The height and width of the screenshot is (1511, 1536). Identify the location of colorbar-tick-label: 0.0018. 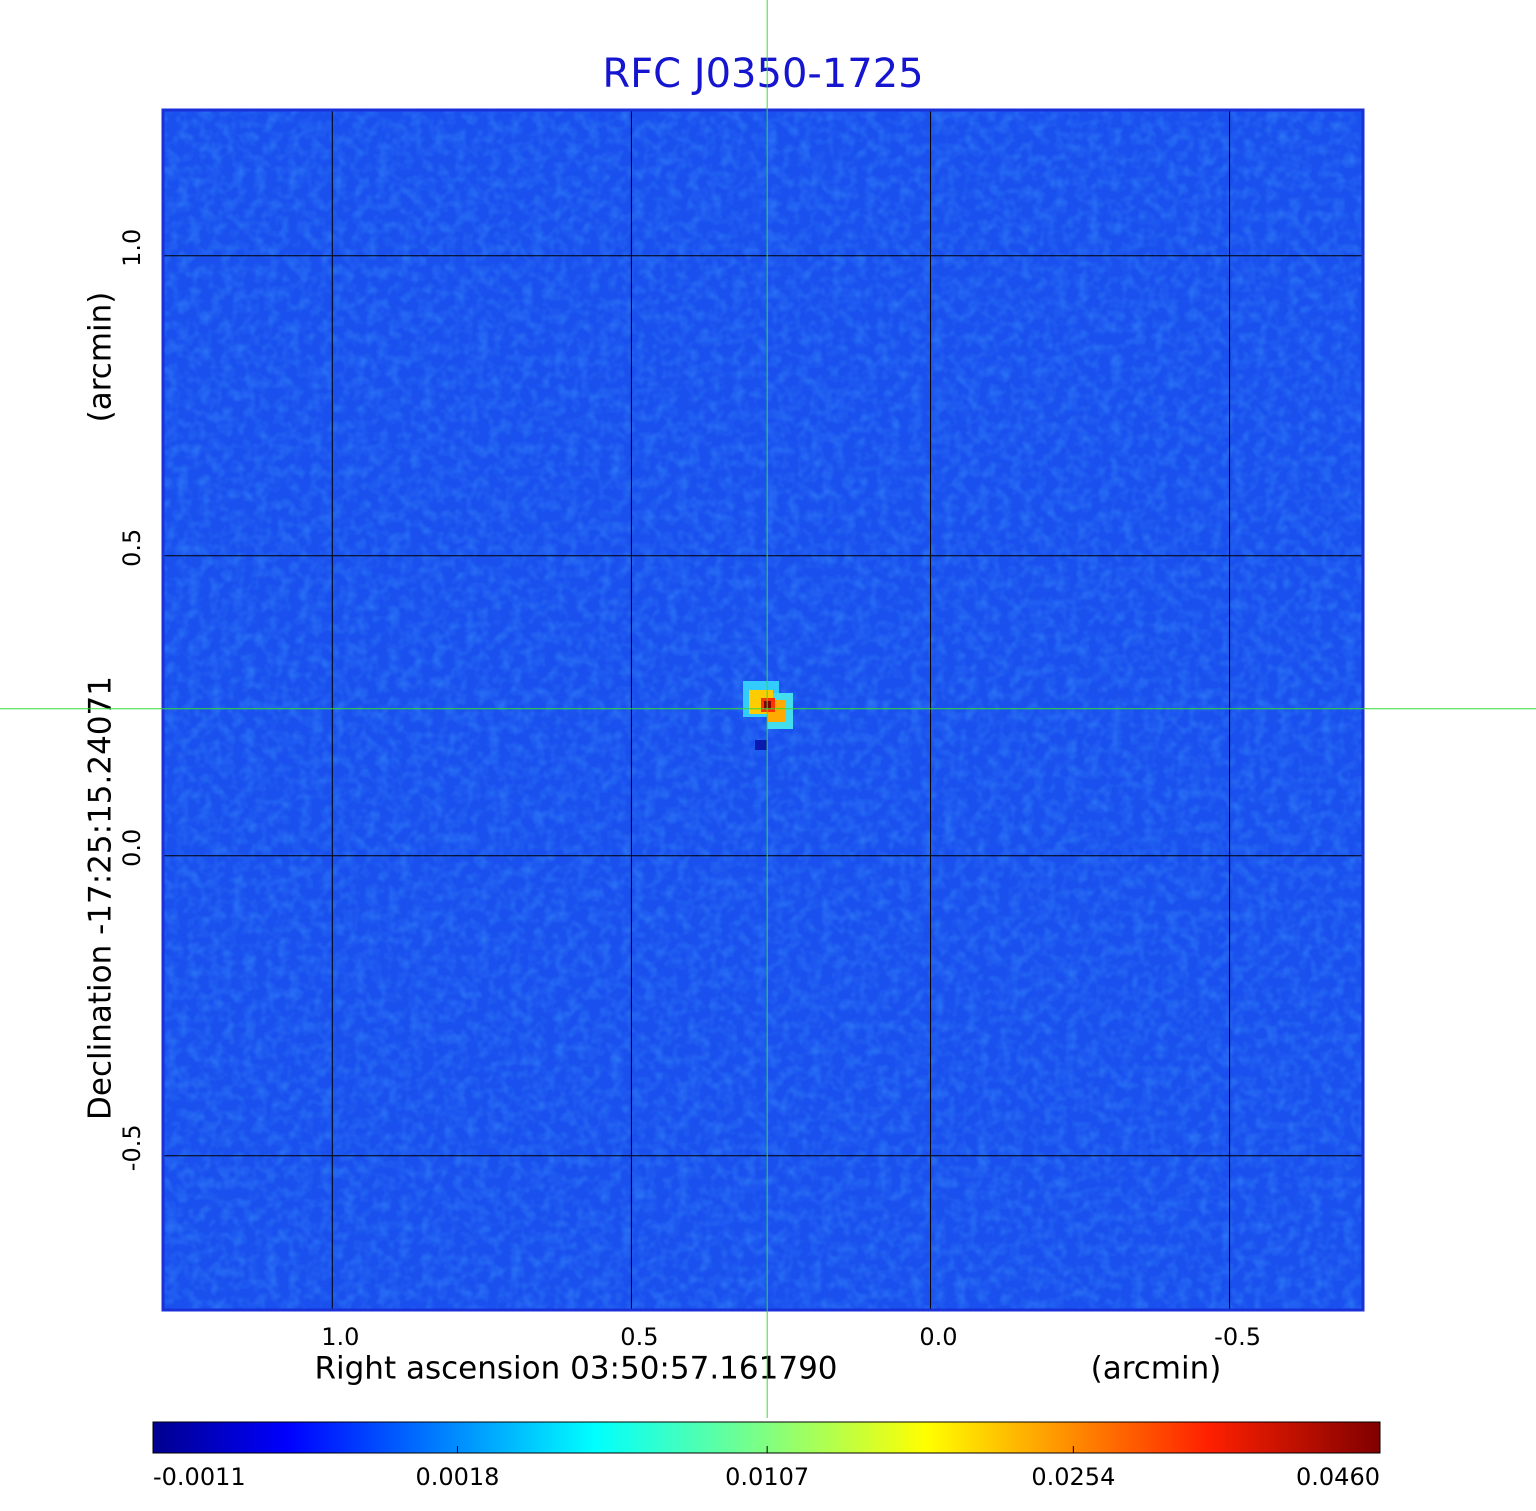
(457, 1477).